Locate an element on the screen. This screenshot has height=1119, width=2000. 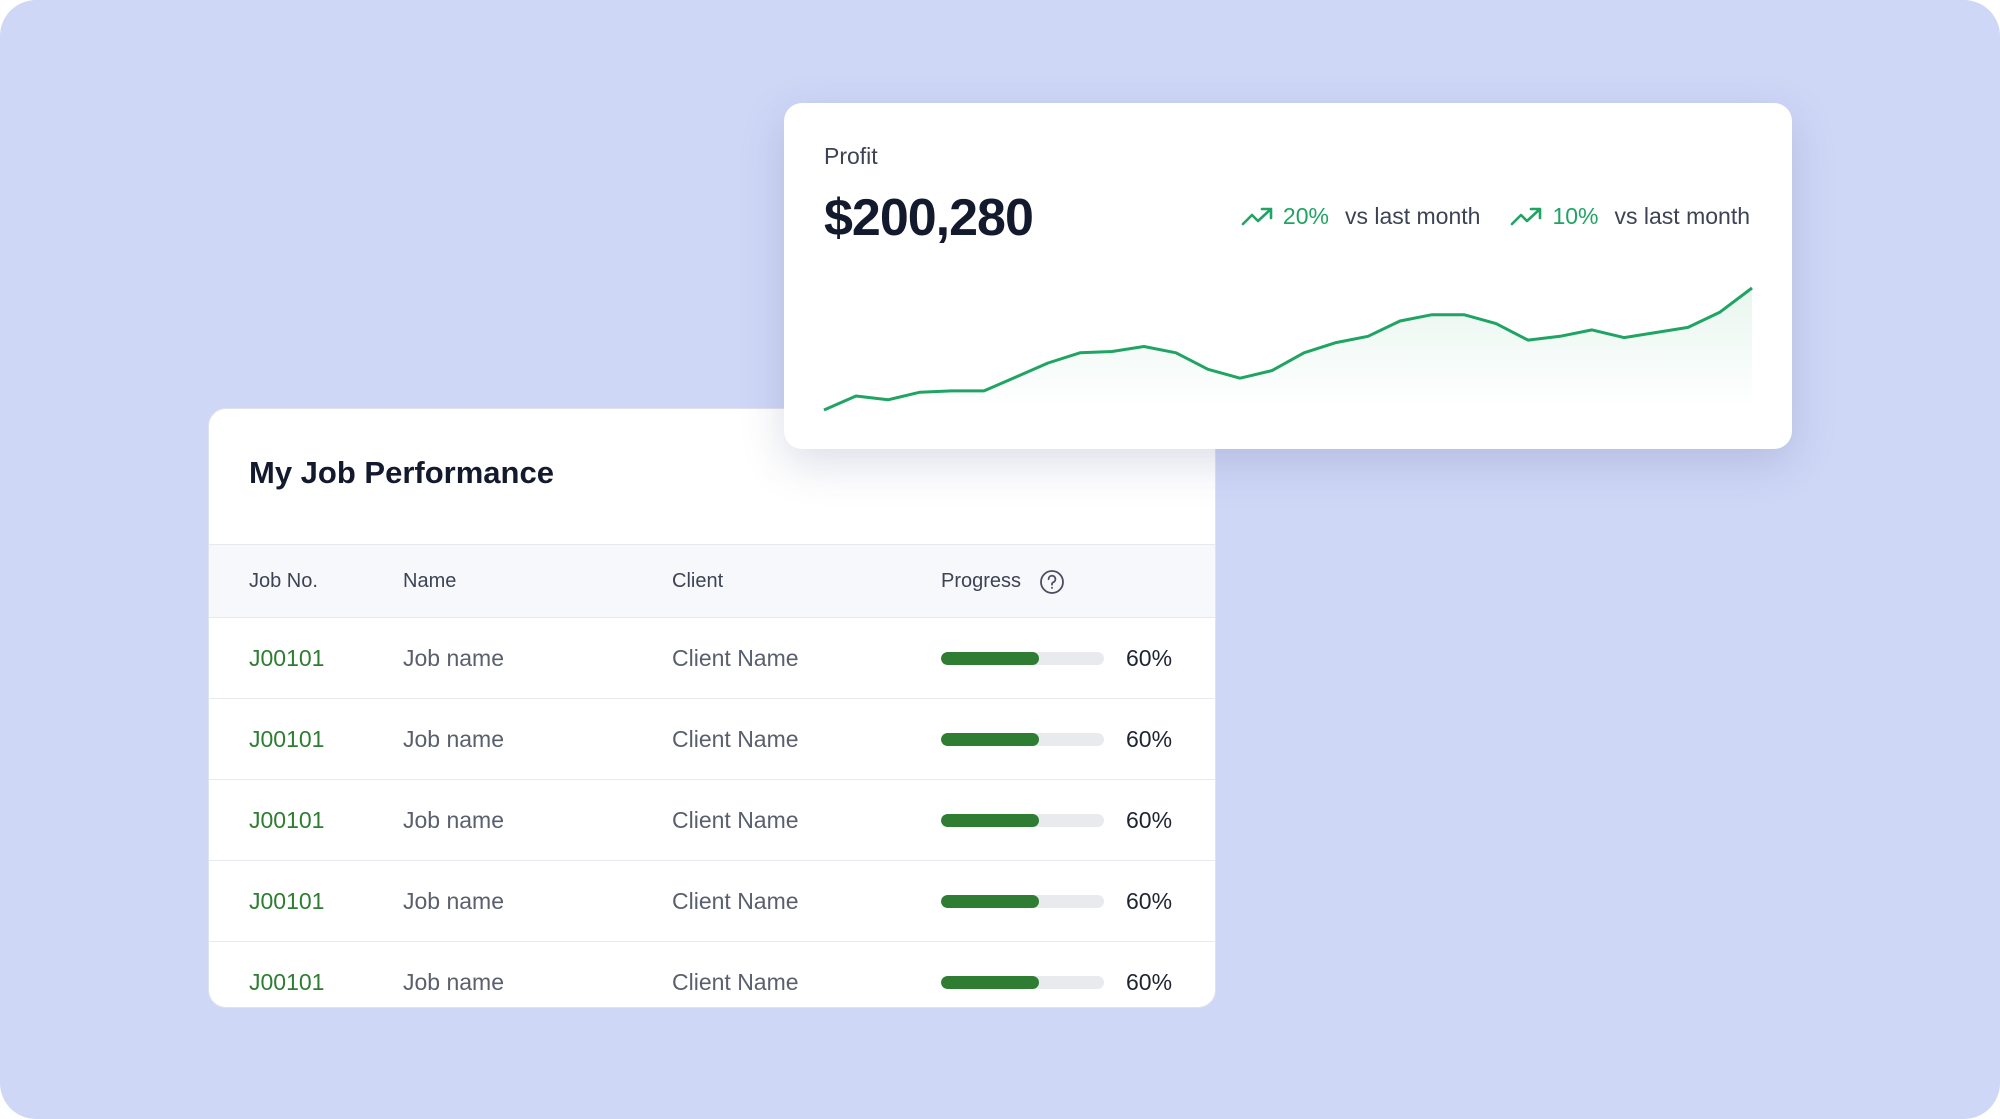
trend-badge: 10% vs last month is located at coordinates (1630, 216).